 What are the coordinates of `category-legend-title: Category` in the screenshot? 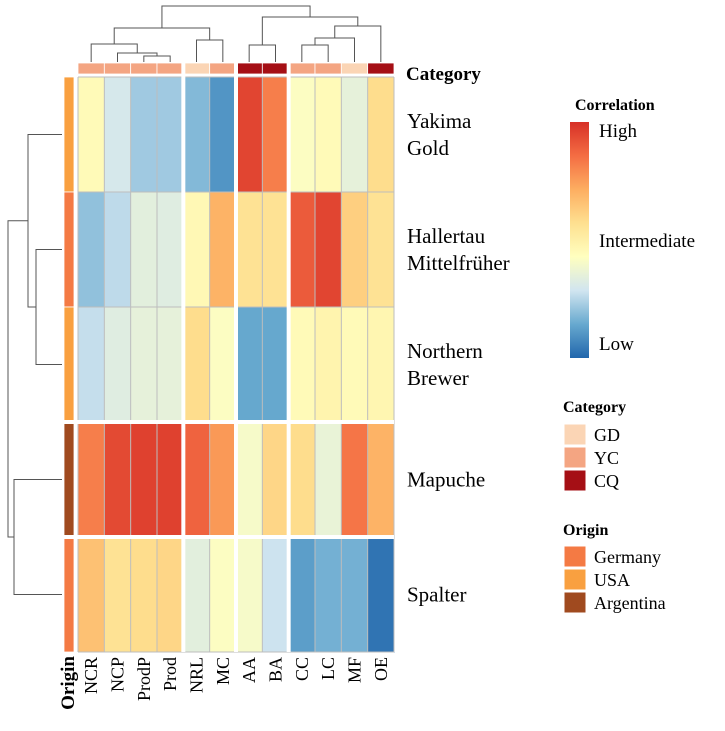 It's located at (594, 407).